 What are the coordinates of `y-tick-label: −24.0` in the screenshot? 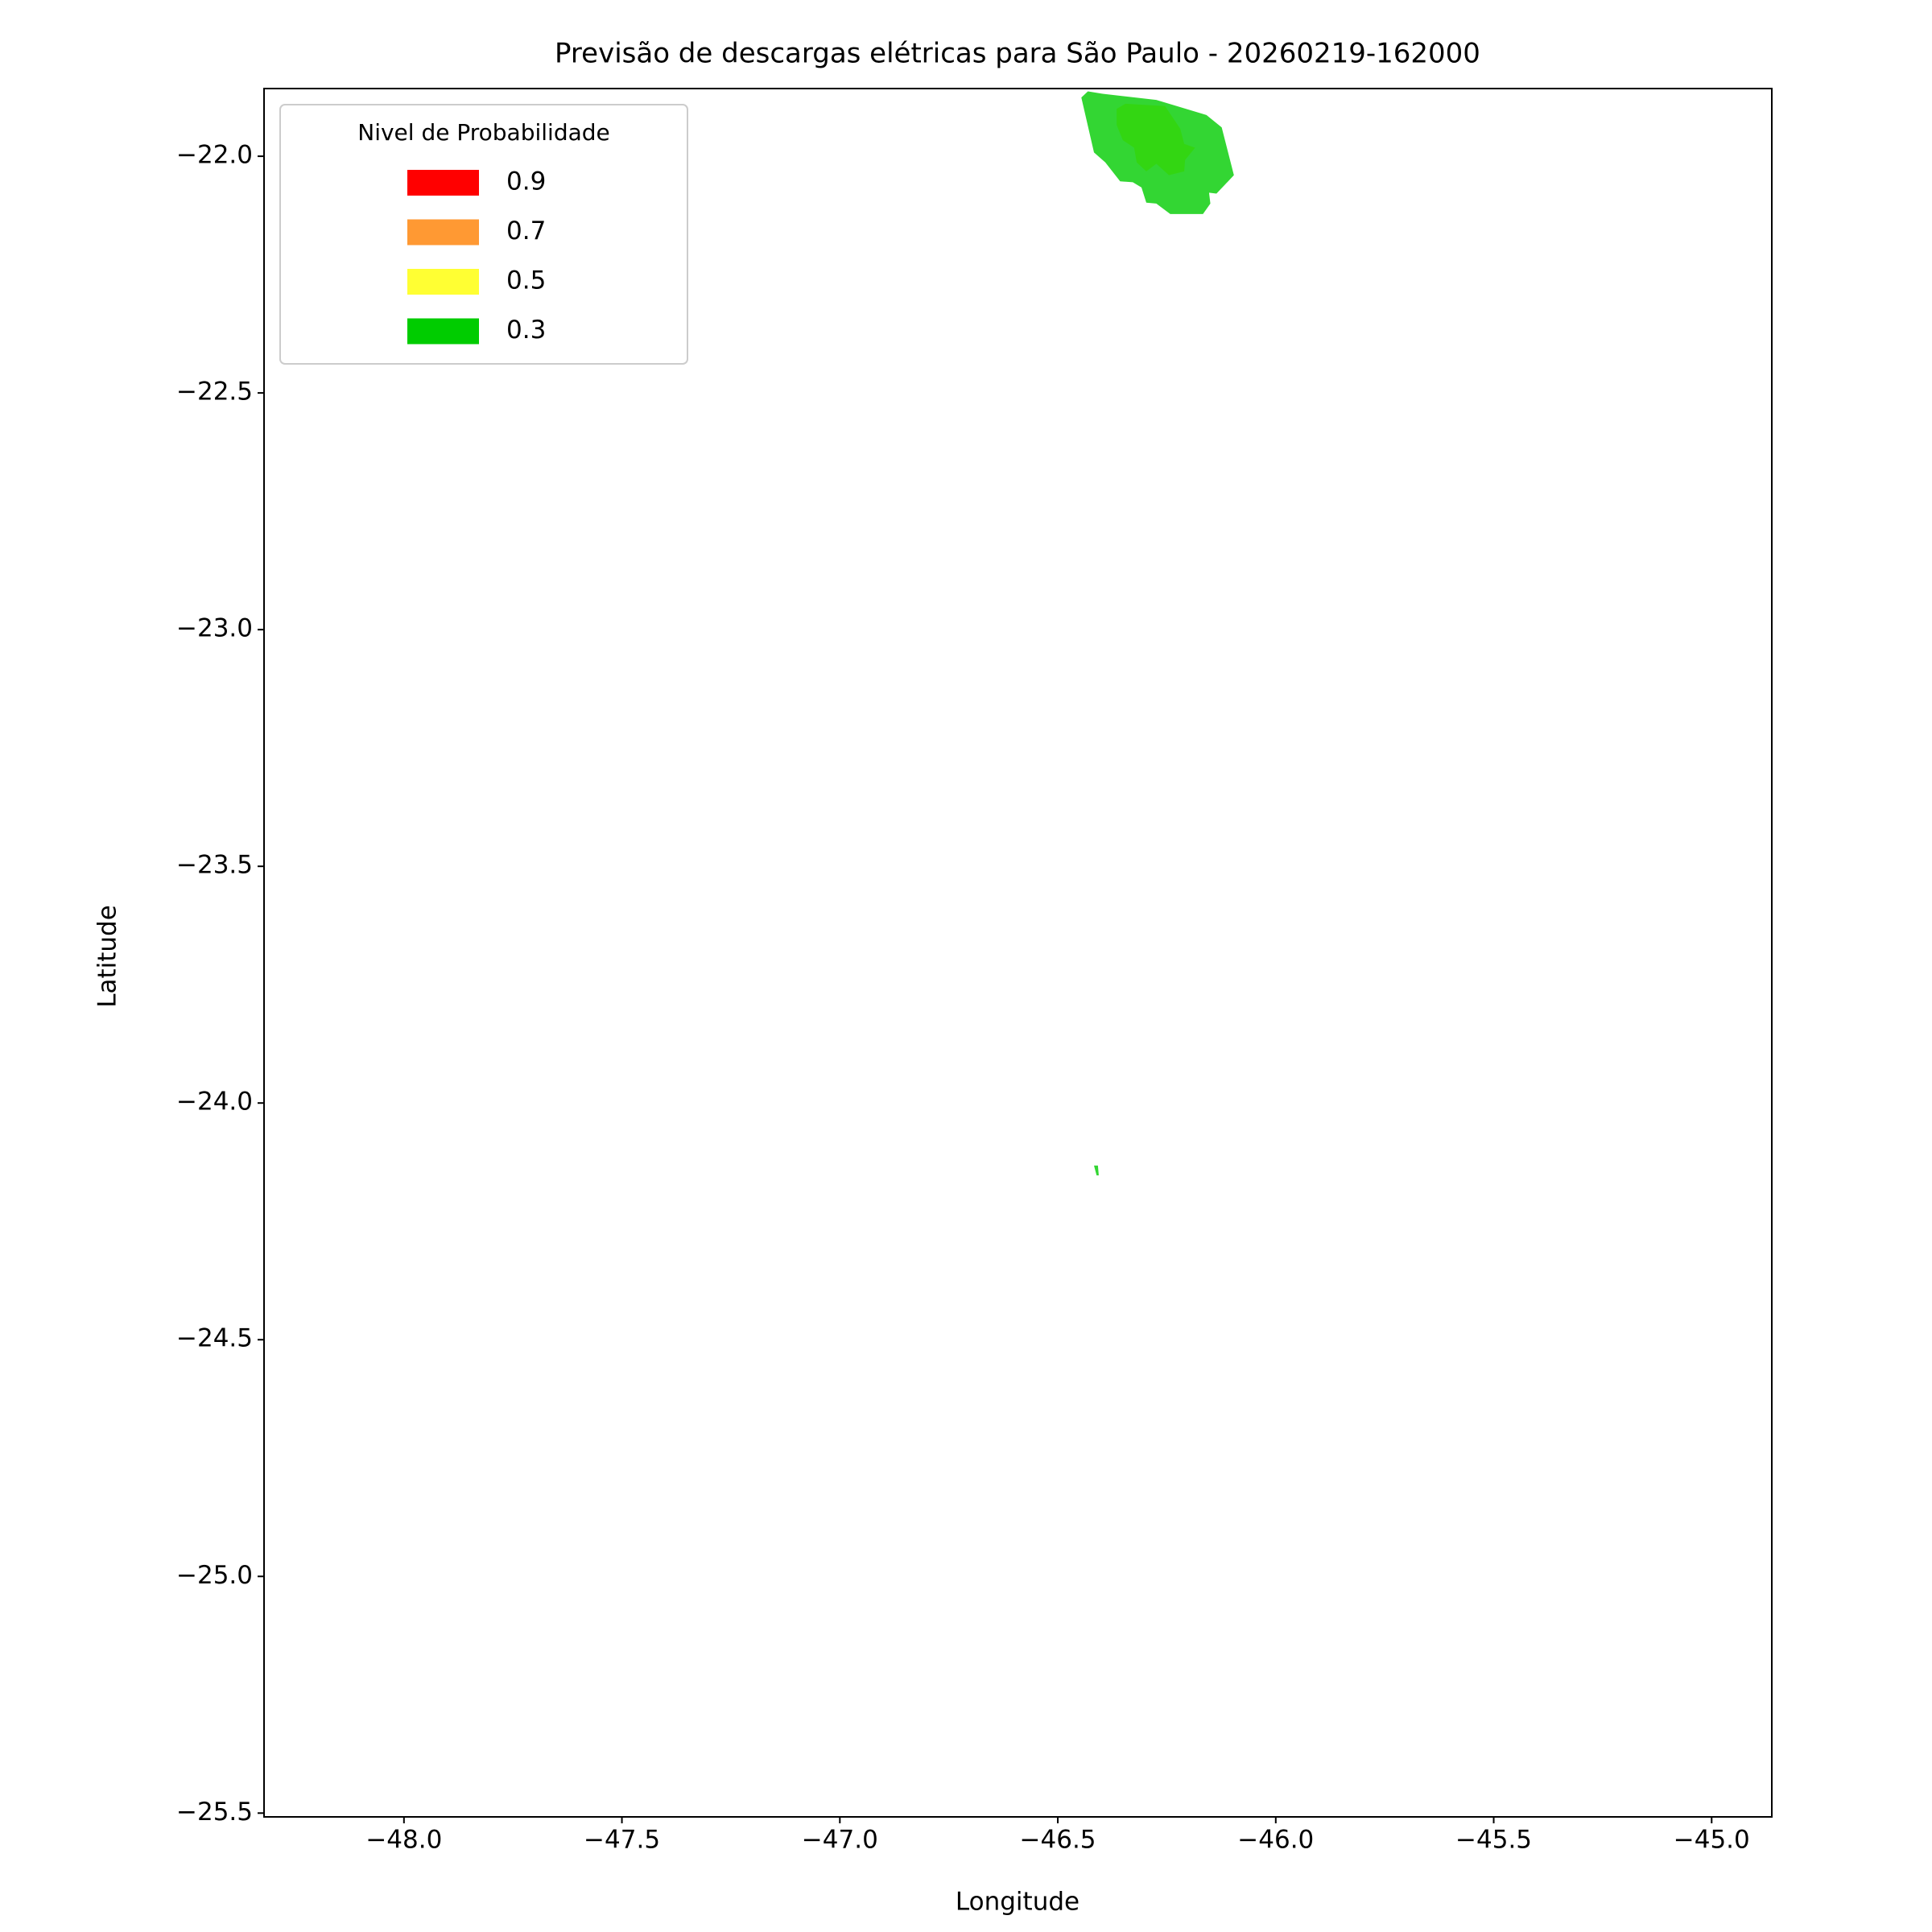 It's located at (214, 1102).